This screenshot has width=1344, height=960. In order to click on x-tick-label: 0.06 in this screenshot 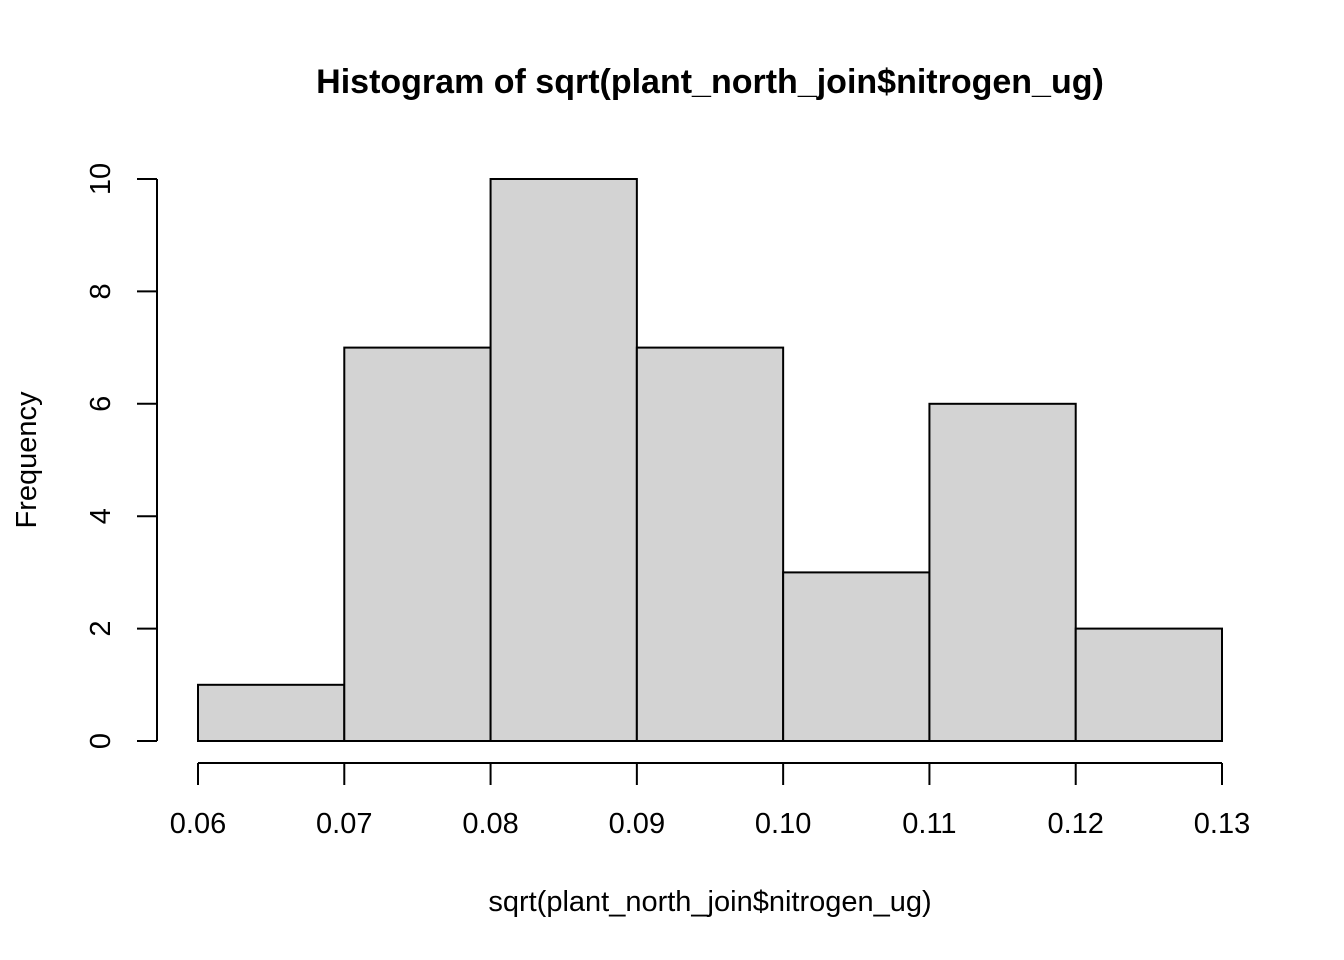, I will do `click(198, 824)`.